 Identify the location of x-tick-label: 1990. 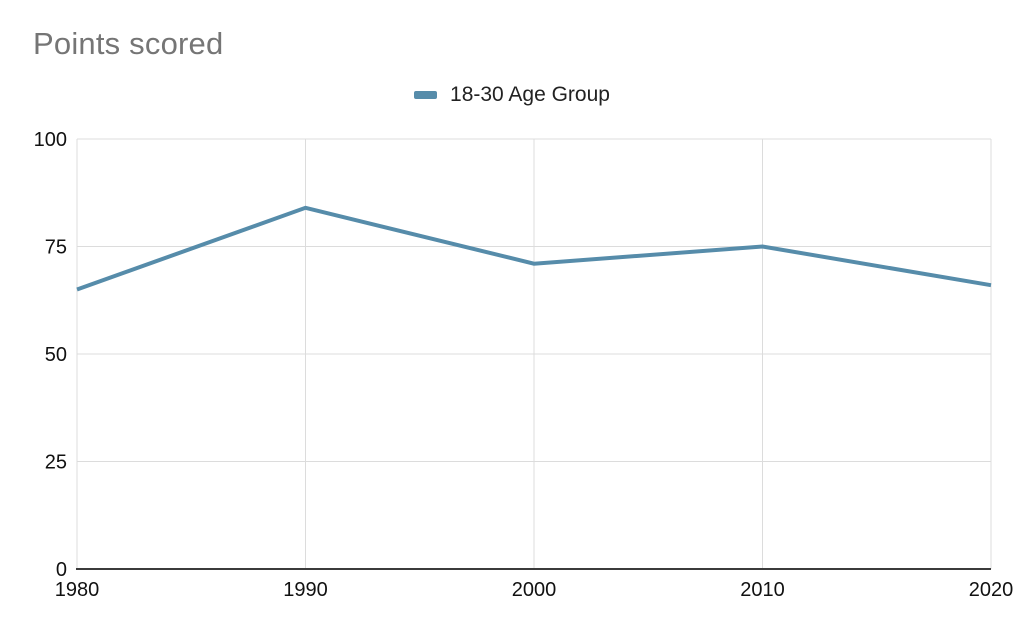
(305, 590).